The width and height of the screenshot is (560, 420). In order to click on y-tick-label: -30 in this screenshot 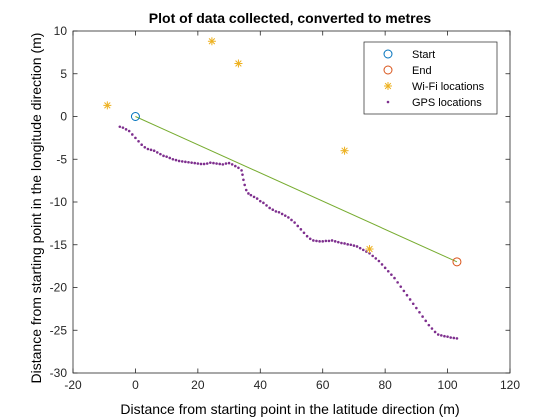, I will do `click(59, 373)`.